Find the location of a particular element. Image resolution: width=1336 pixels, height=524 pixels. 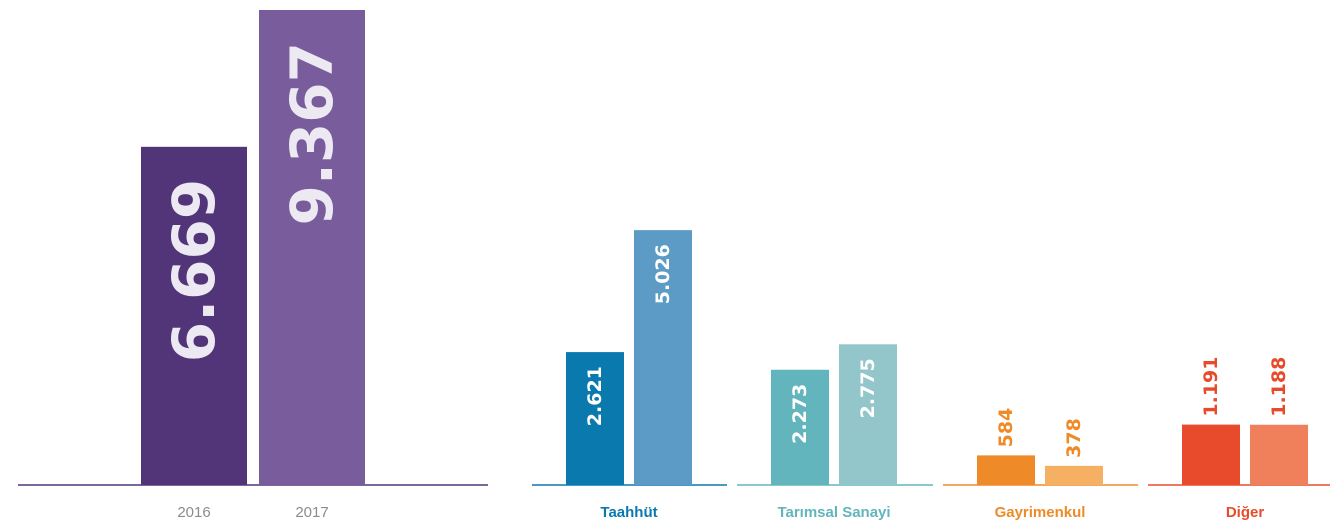

sector-category-label: Taahhüt is located at coordinates (628, 512).